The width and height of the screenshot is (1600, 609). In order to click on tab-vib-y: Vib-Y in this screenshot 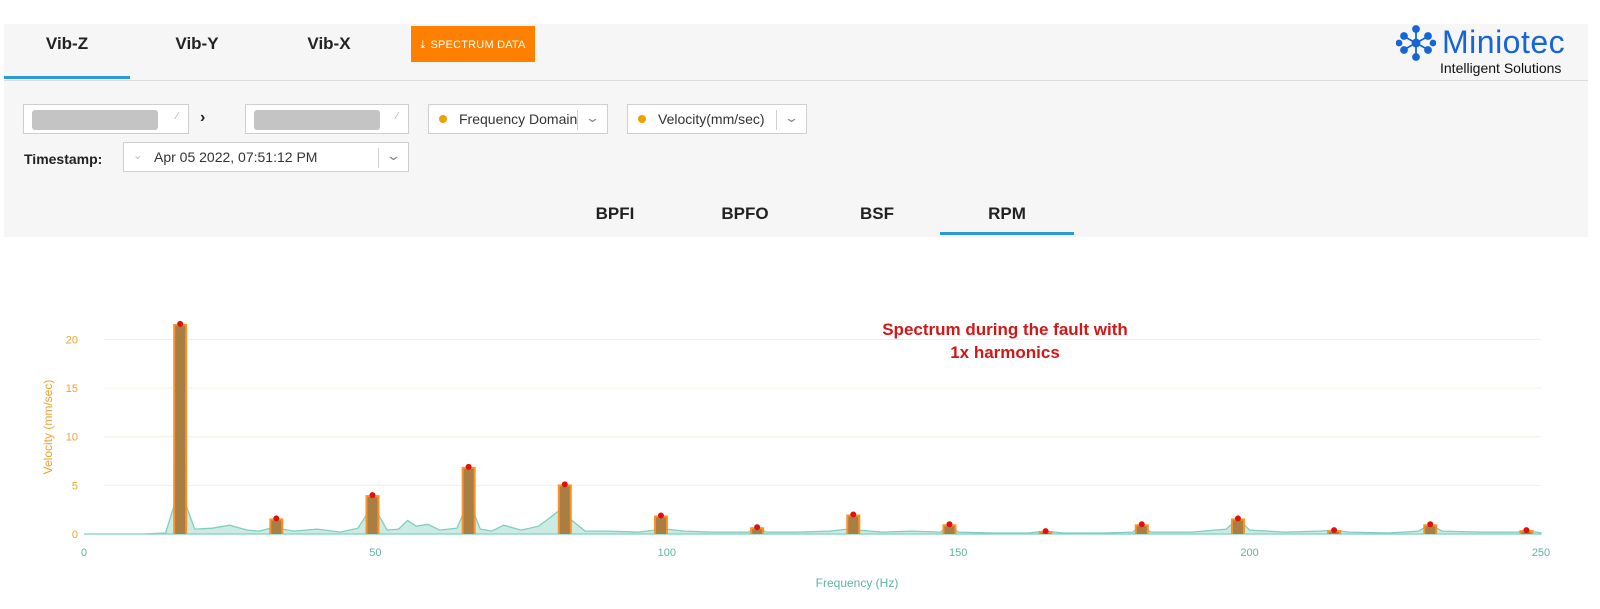, I will do `click(197, 43)`.